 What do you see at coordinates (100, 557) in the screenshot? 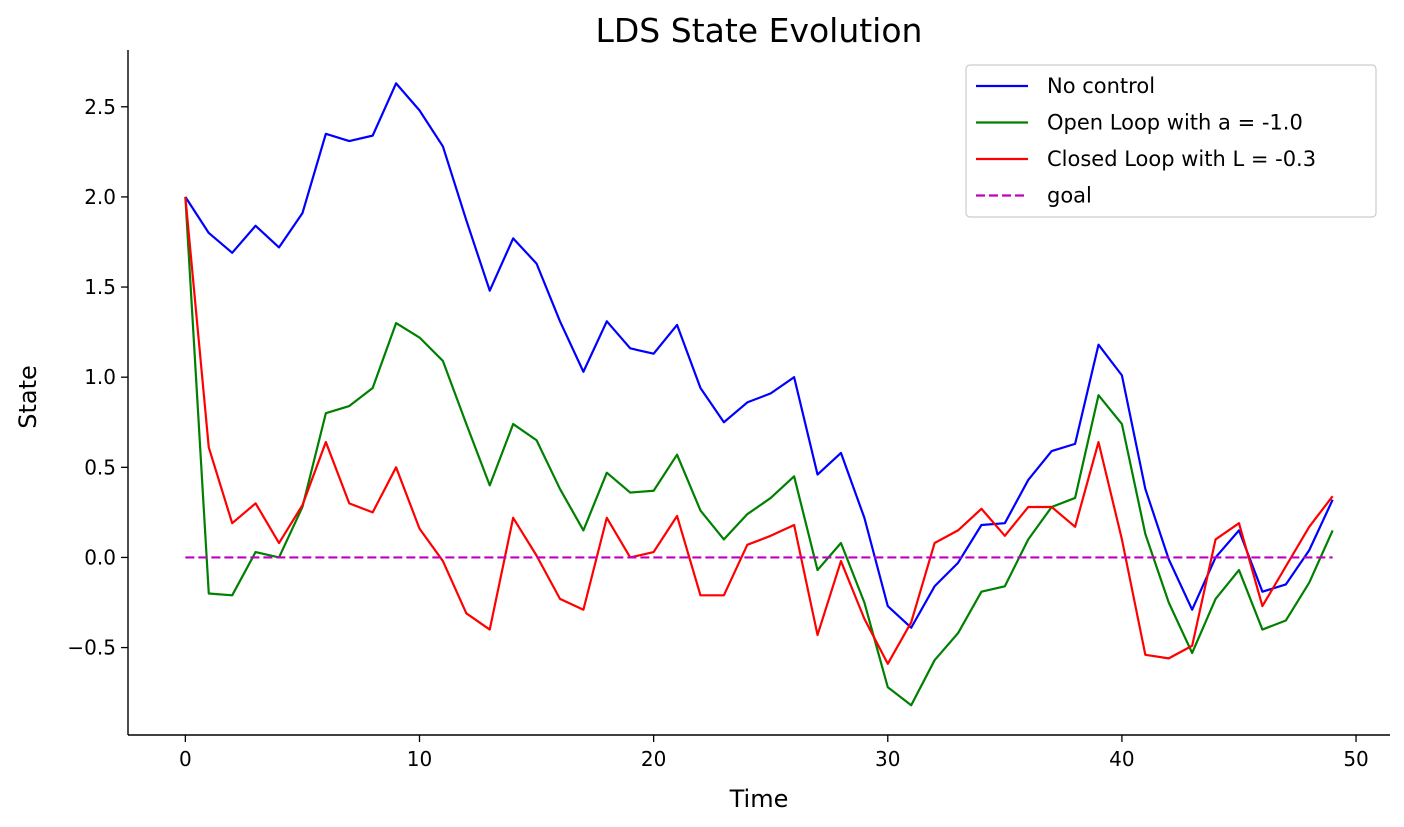
I see `y-tick-label: 0.0` at bounding box center [100, 557].